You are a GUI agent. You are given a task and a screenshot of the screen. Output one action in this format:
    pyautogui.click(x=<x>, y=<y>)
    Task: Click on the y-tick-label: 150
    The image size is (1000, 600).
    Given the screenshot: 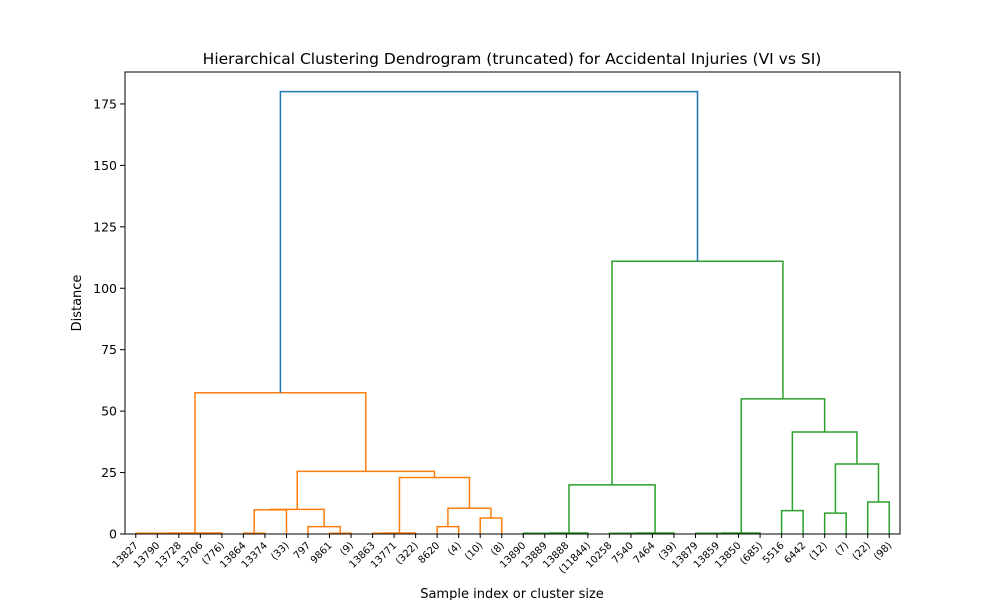 What is the action you would take?
    pyautogui.click(x=105, y=165)
    